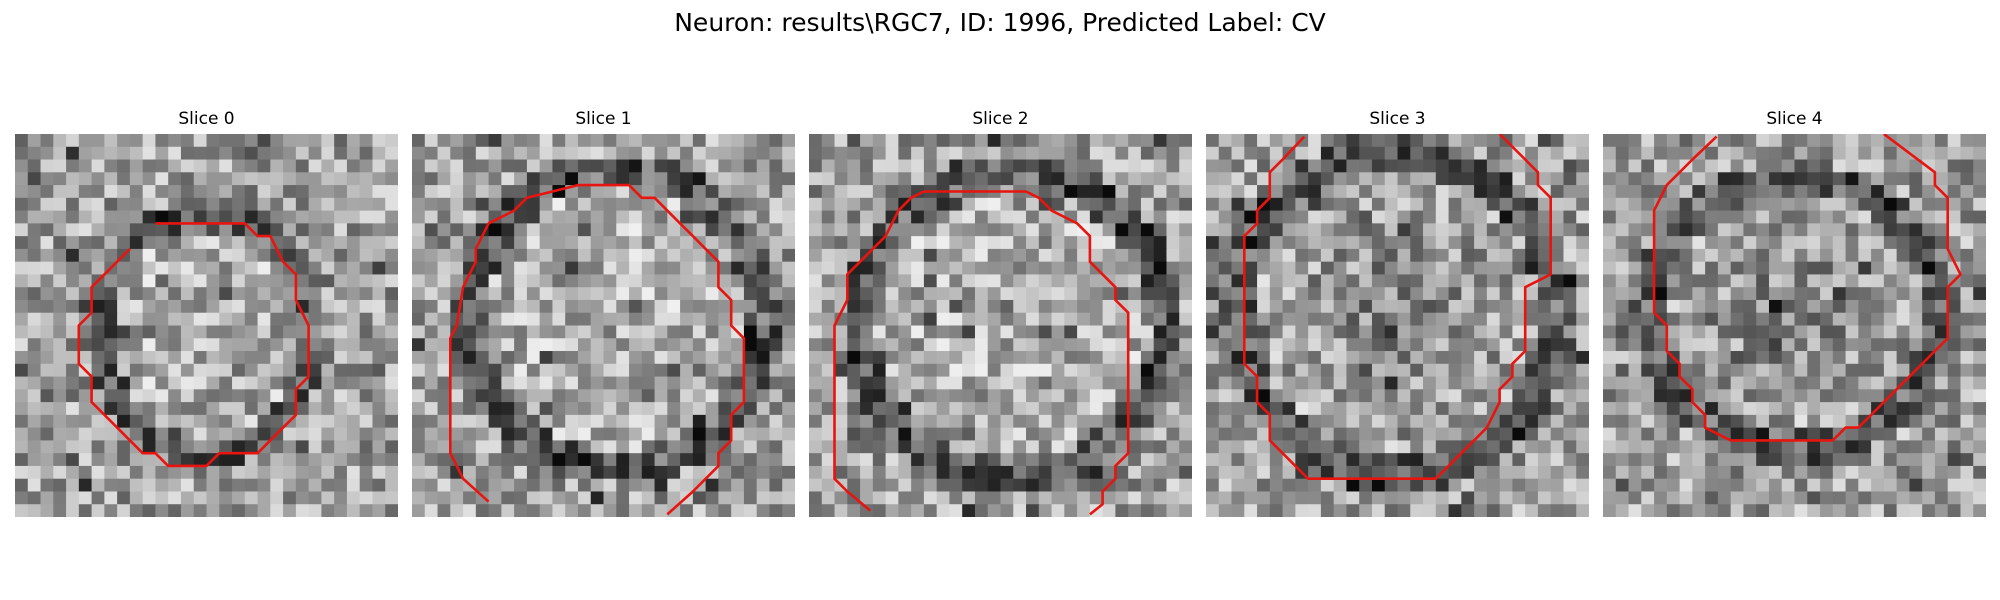 This screenshot has width=2000, height=600. I want to click on slice-title: Slice 2, so click(1000, 119).